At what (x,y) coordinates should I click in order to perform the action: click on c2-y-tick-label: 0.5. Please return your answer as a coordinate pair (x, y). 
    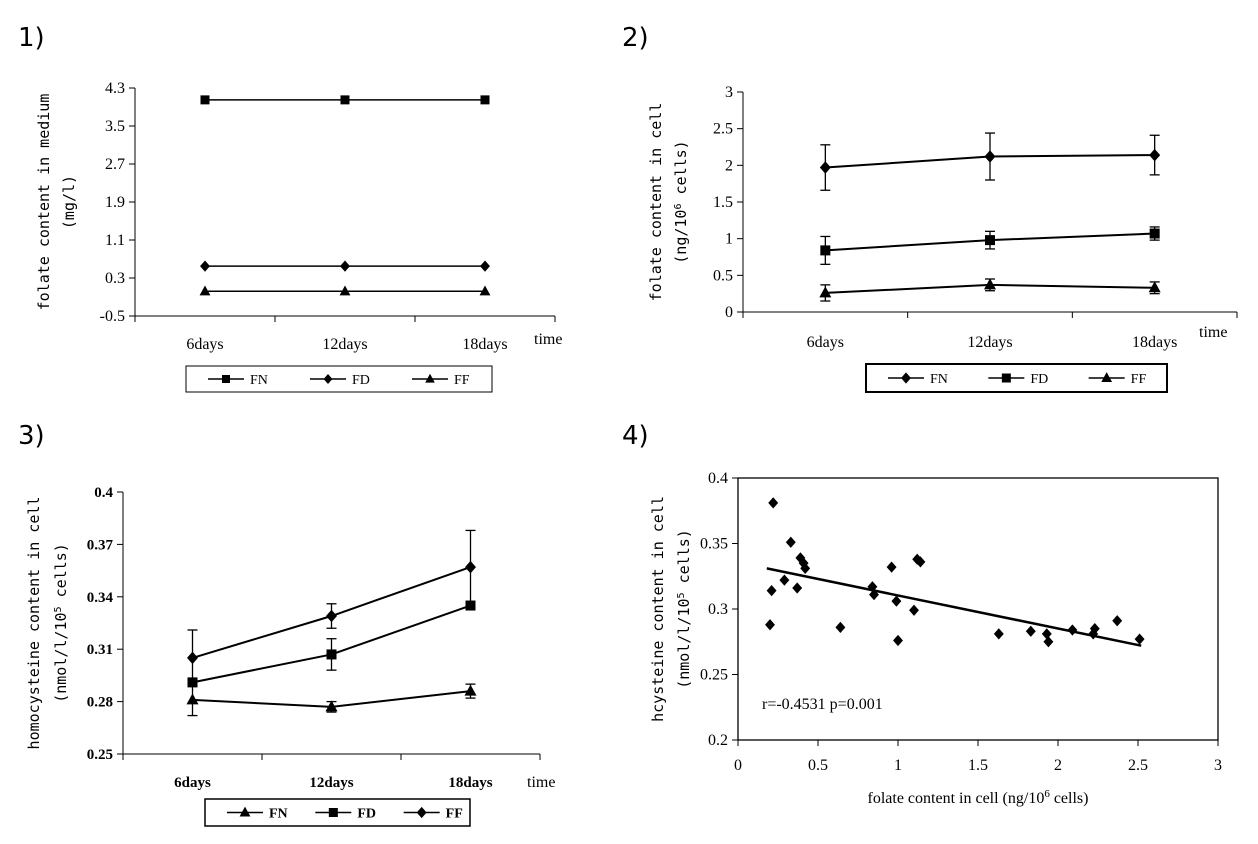
    Looking at the image, I should click on (723, 275).